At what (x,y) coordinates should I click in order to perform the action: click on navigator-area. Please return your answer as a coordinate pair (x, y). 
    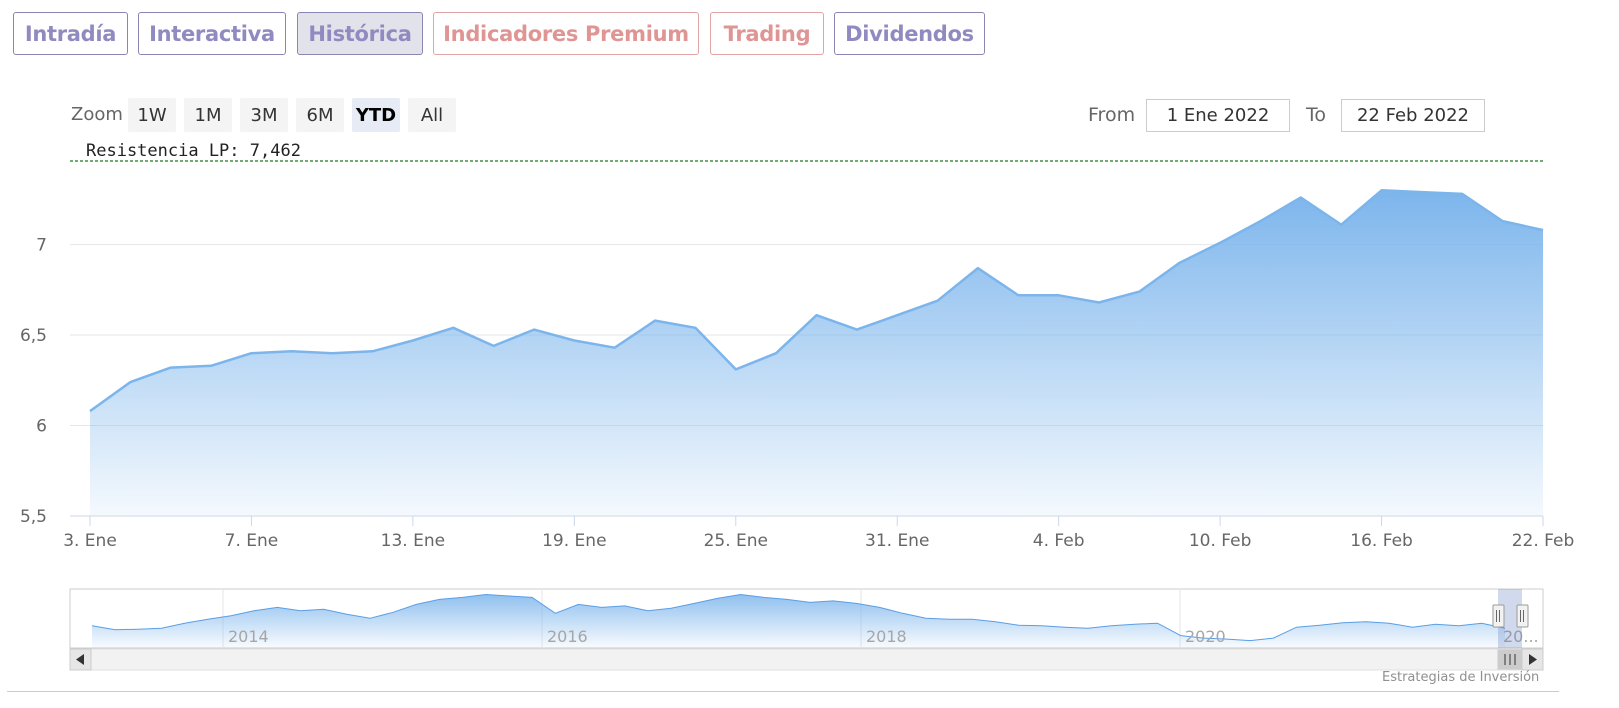
    Looking at the image, I should click on (798, 621).